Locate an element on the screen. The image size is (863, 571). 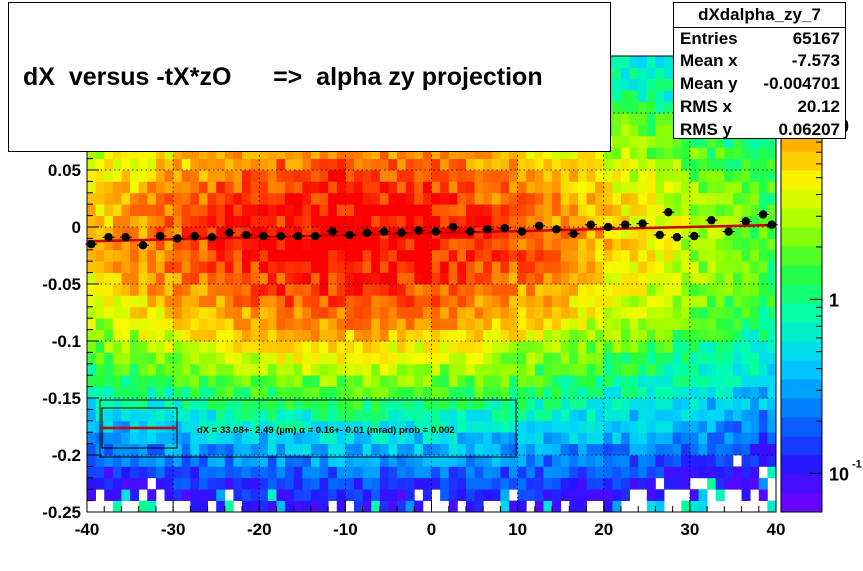
color-scale-label: 1 is located at coordinates (834, 300).